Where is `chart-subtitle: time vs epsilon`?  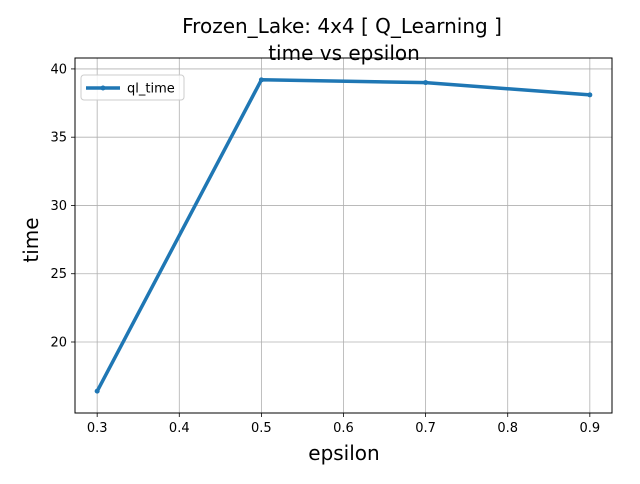
chart-subtitle: time vs epsilon is located at coordinates (344, 53).